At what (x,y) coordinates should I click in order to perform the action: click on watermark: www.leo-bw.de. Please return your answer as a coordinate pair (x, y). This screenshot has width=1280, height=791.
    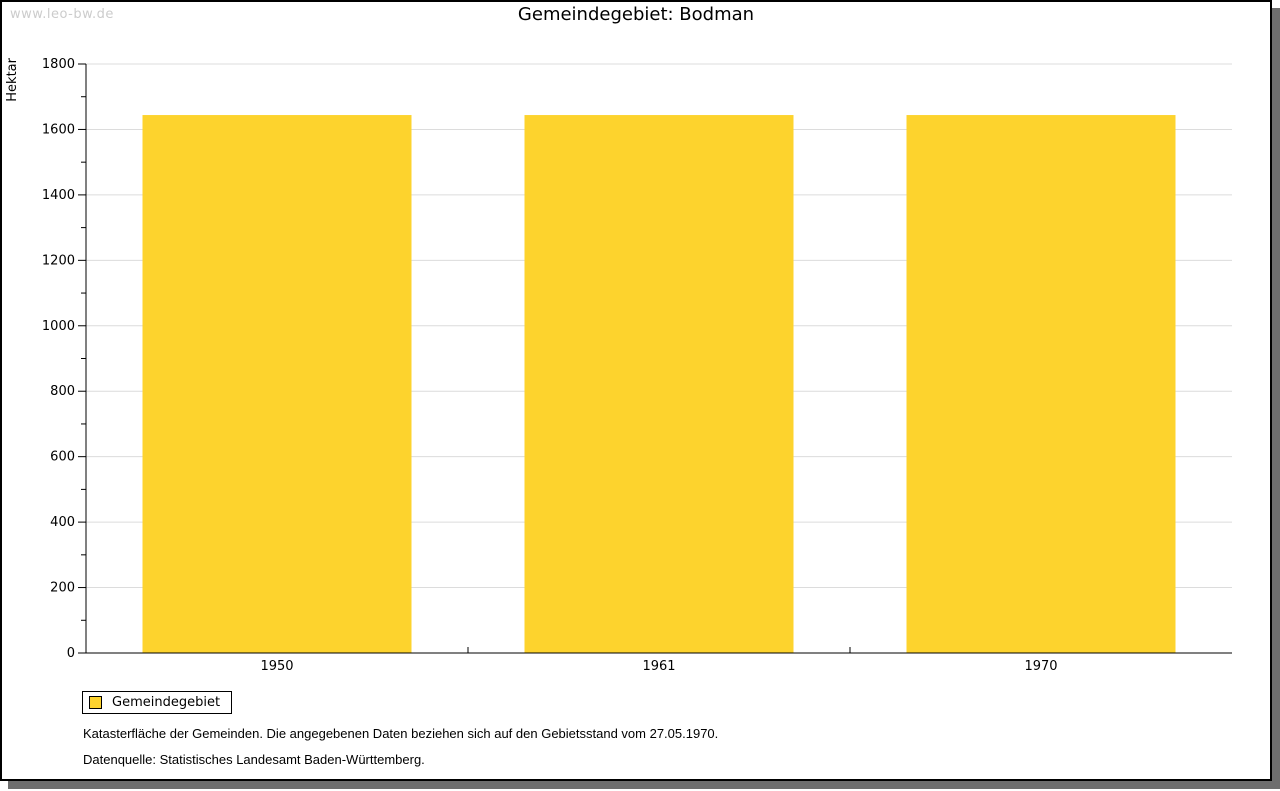
    Looking at the image, I should click on (62, 14).